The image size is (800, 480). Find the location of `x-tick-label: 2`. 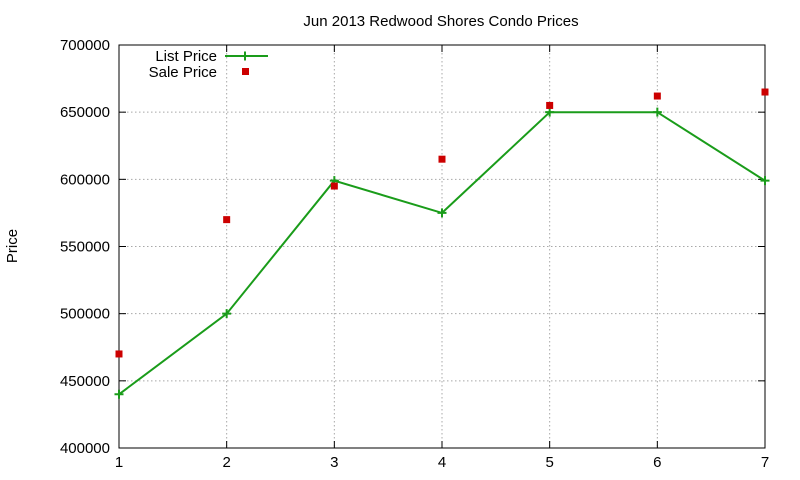

x-tick-label: 2 is located at coordinates (226, 462).